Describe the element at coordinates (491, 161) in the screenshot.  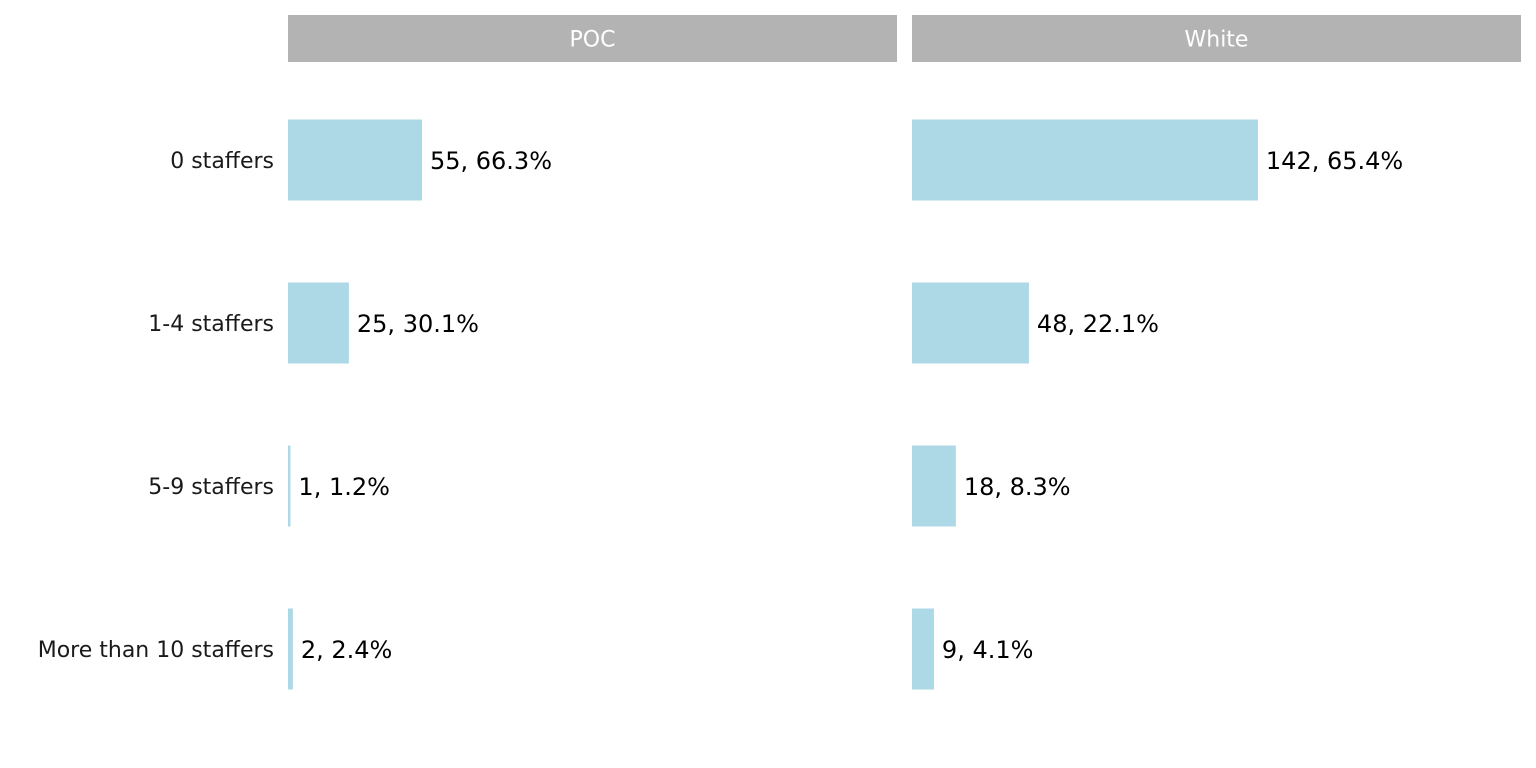
I see `data-label-0-0: 55, 66.3%` at that location.